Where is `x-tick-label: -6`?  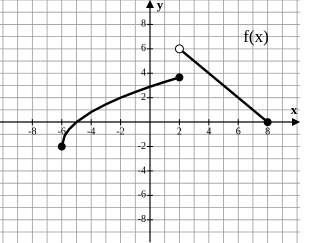 x-tick-label: -6 is located at coordinates (62, 131).